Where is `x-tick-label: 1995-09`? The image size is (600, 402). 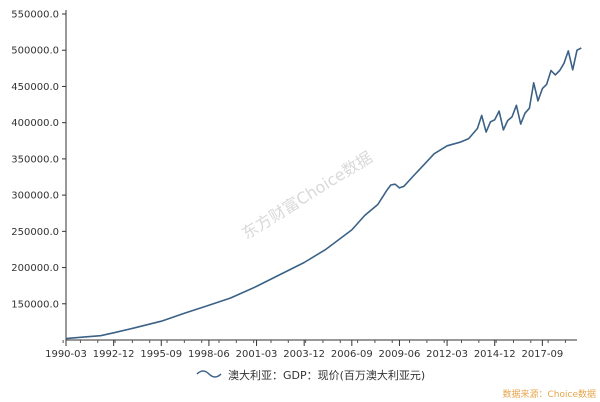
x-tick-label: 1995-09 is located at coordinates (161, 354).